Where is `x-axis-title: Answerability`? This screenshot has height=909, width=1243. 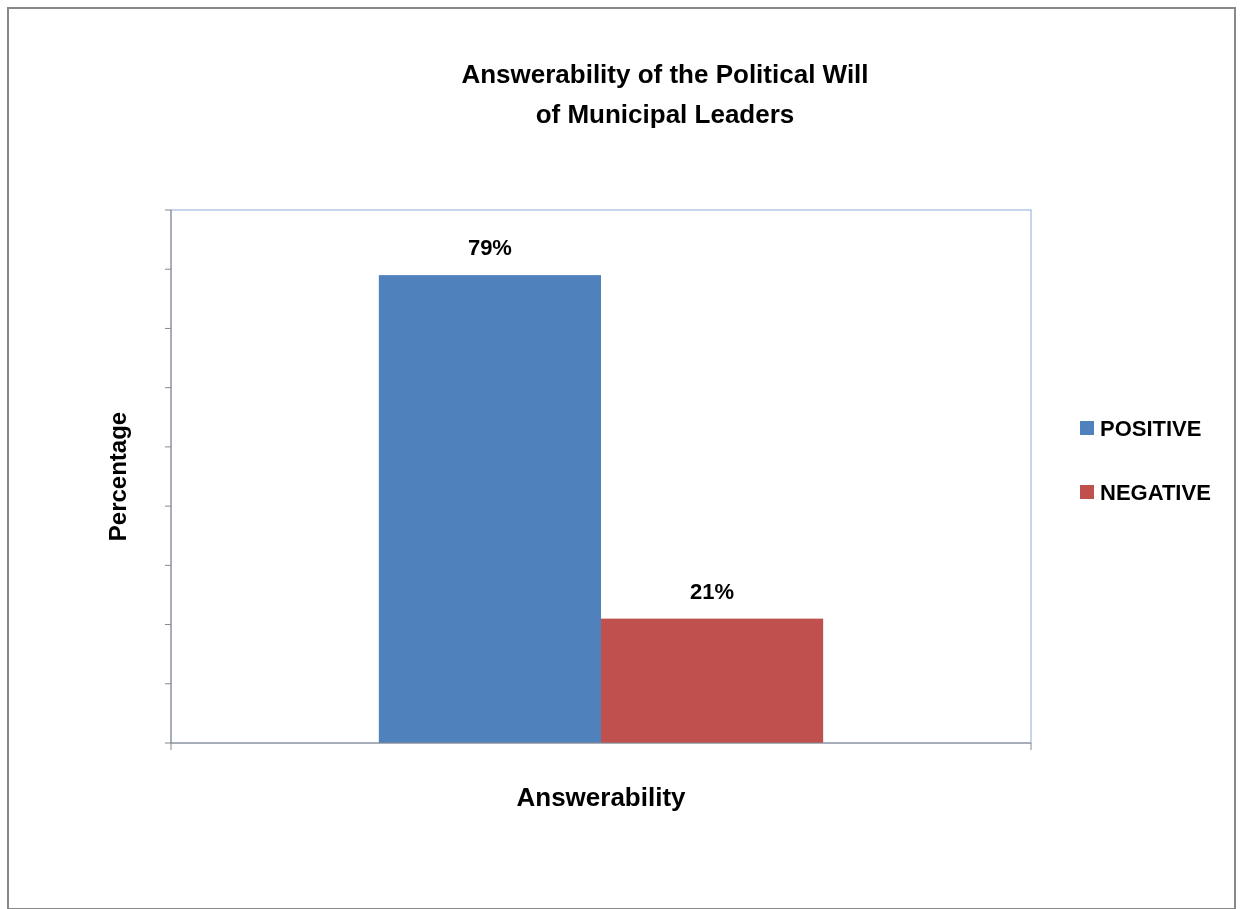 x-axis-title: Answerability is located at coordinates (601, 797).